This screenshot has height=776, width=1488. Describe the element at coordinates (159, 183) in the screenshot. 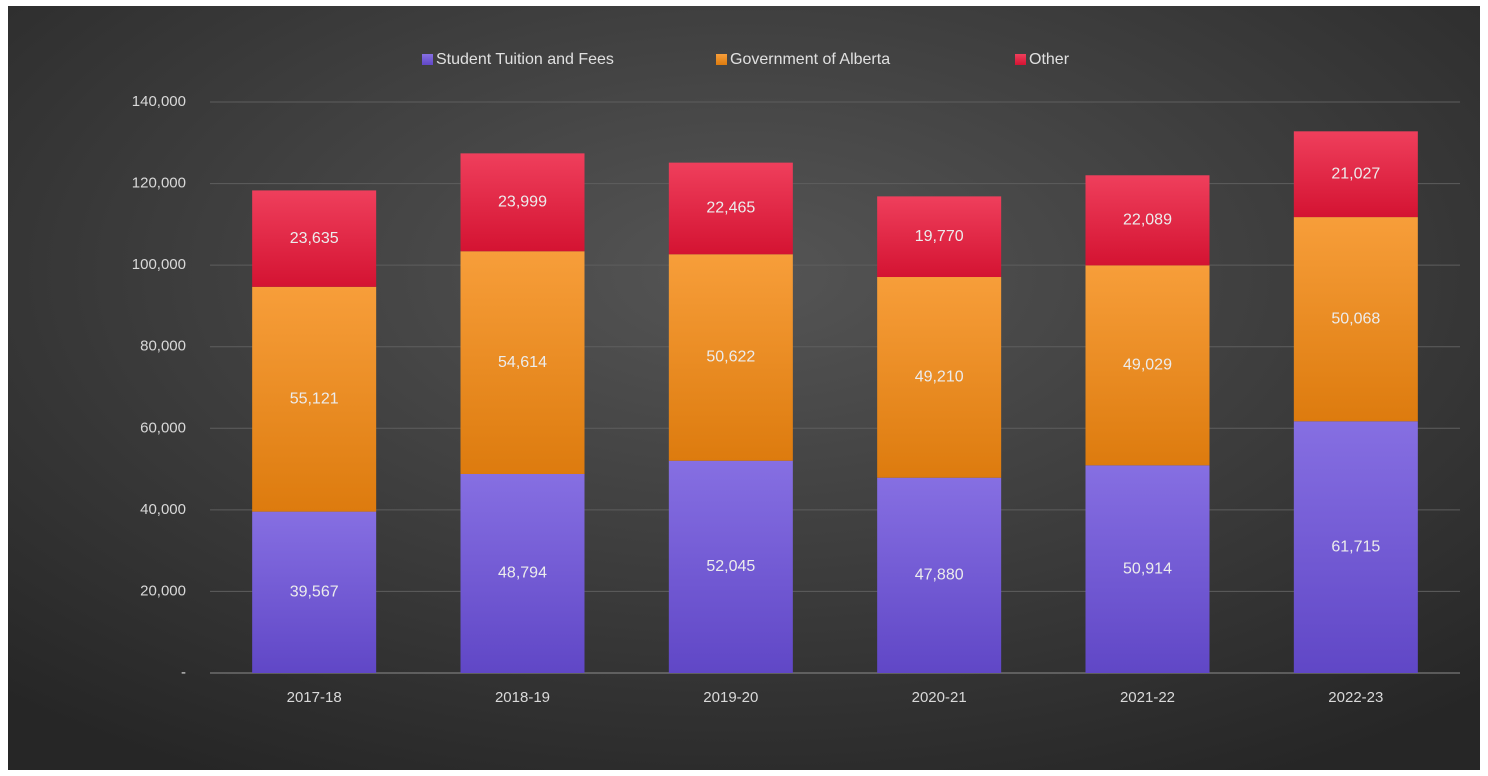

I see `y-tick-label: 120,000` at that location.